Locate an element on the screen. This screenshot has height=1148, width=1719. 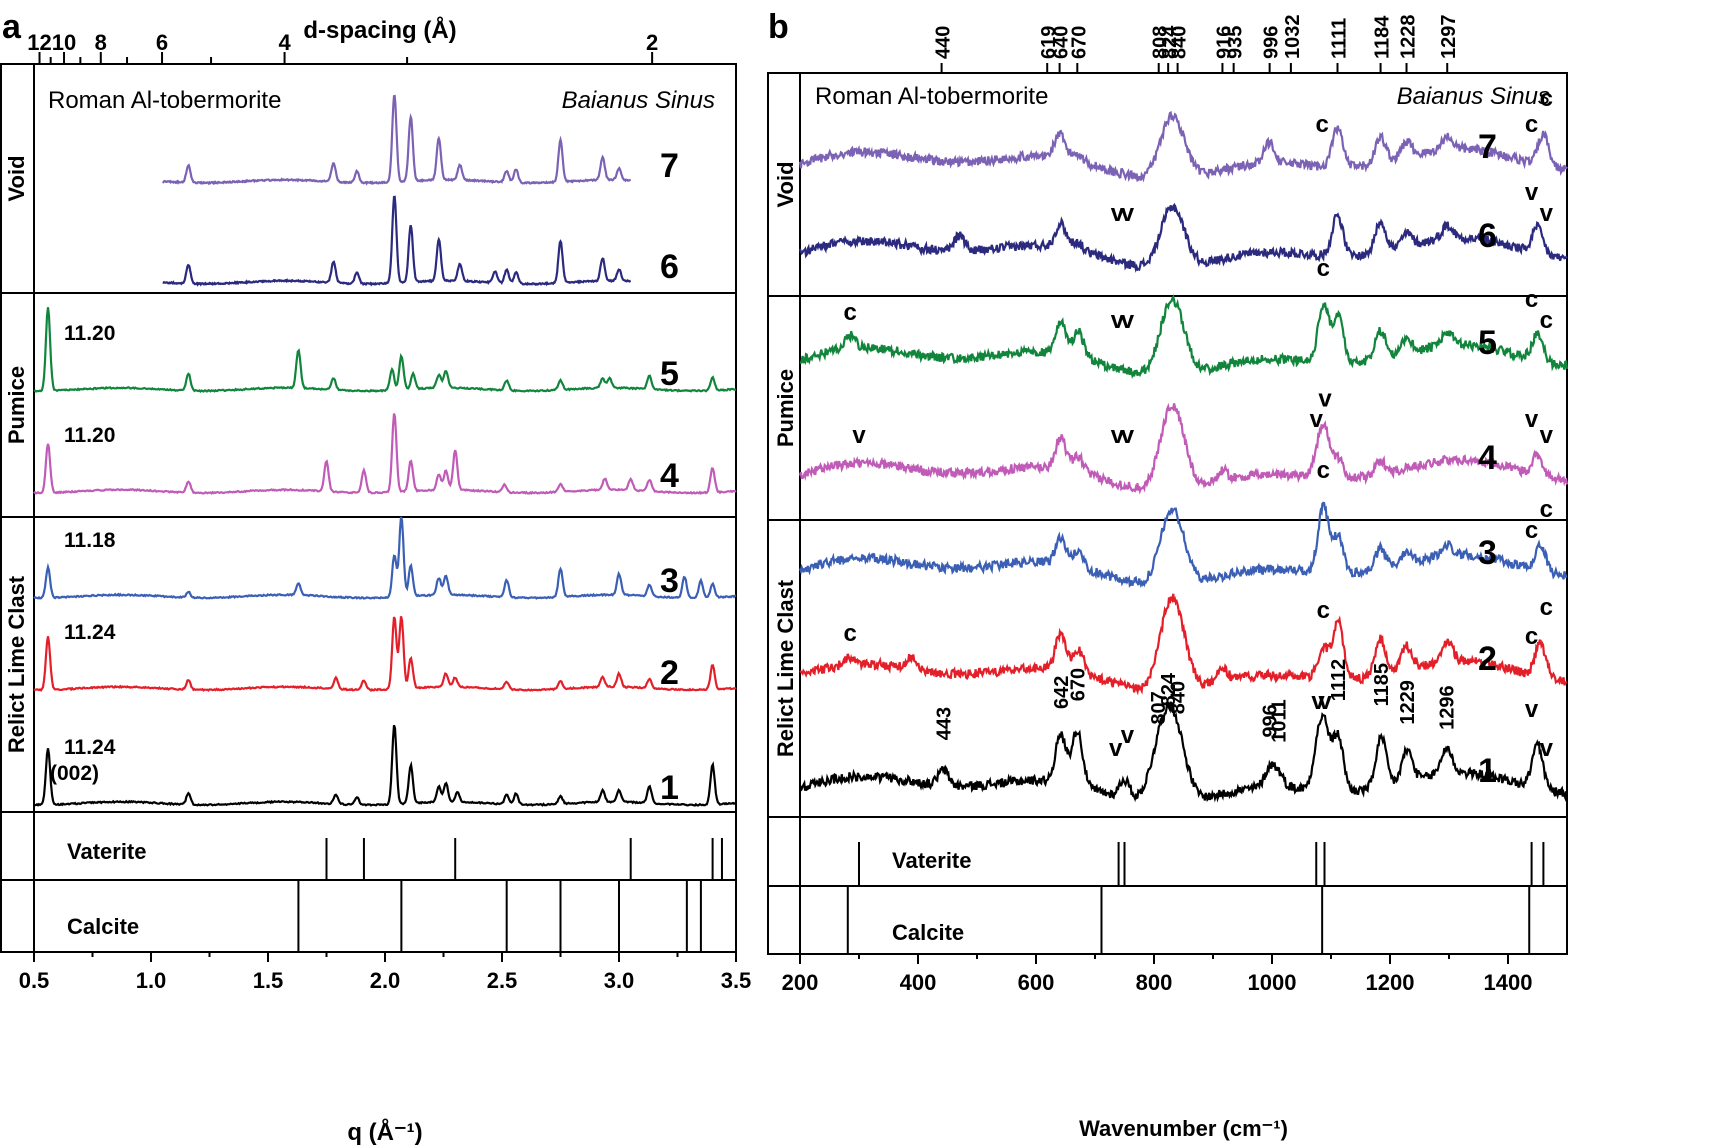
panel-b-letter: b is located at coordinates (778, 27).